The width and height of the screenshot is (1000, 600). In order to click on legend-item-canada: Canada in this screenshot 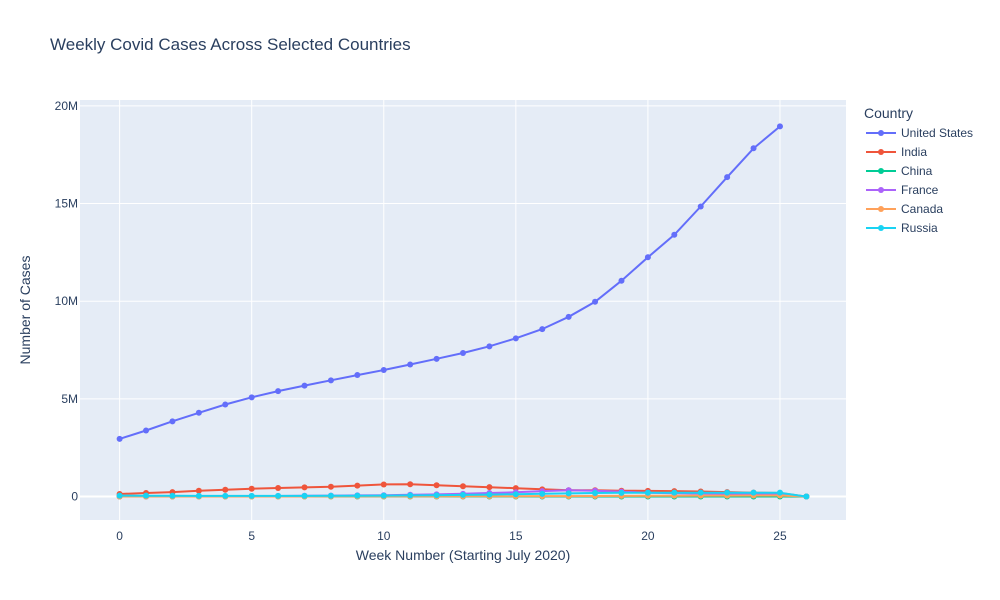, I will do `click(904, 209)`.